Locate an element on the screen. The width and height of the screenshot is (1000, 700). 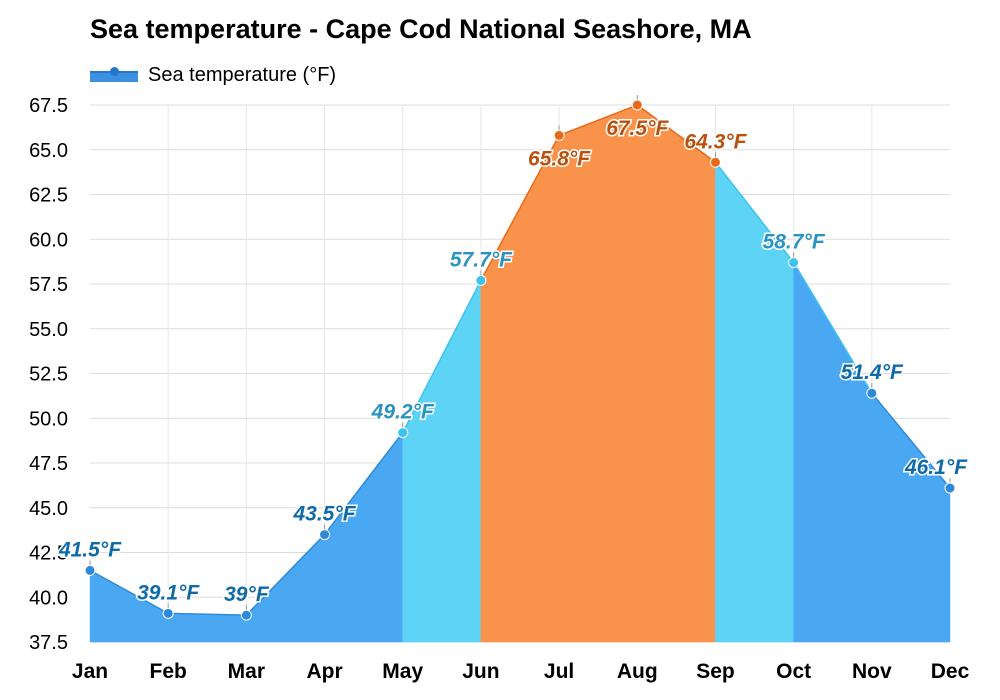
area-band-feb is located at coordinates (207, 628).